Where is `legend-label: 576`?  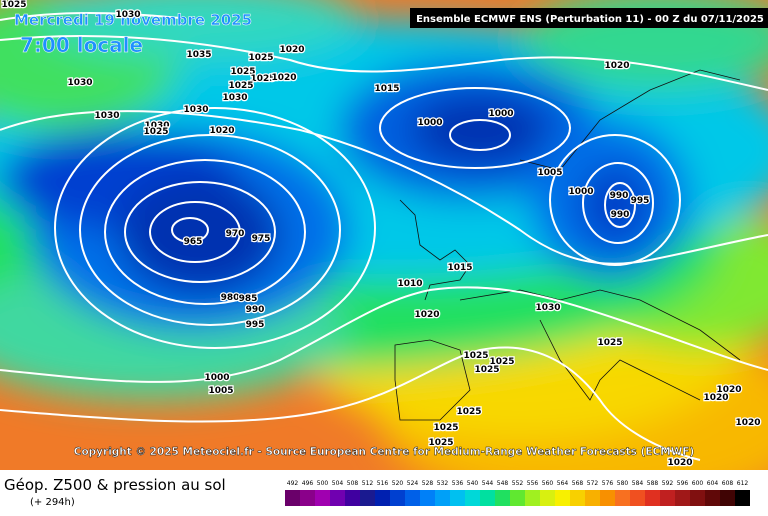 legend-label: 576 is located at coordinates (608, 483).